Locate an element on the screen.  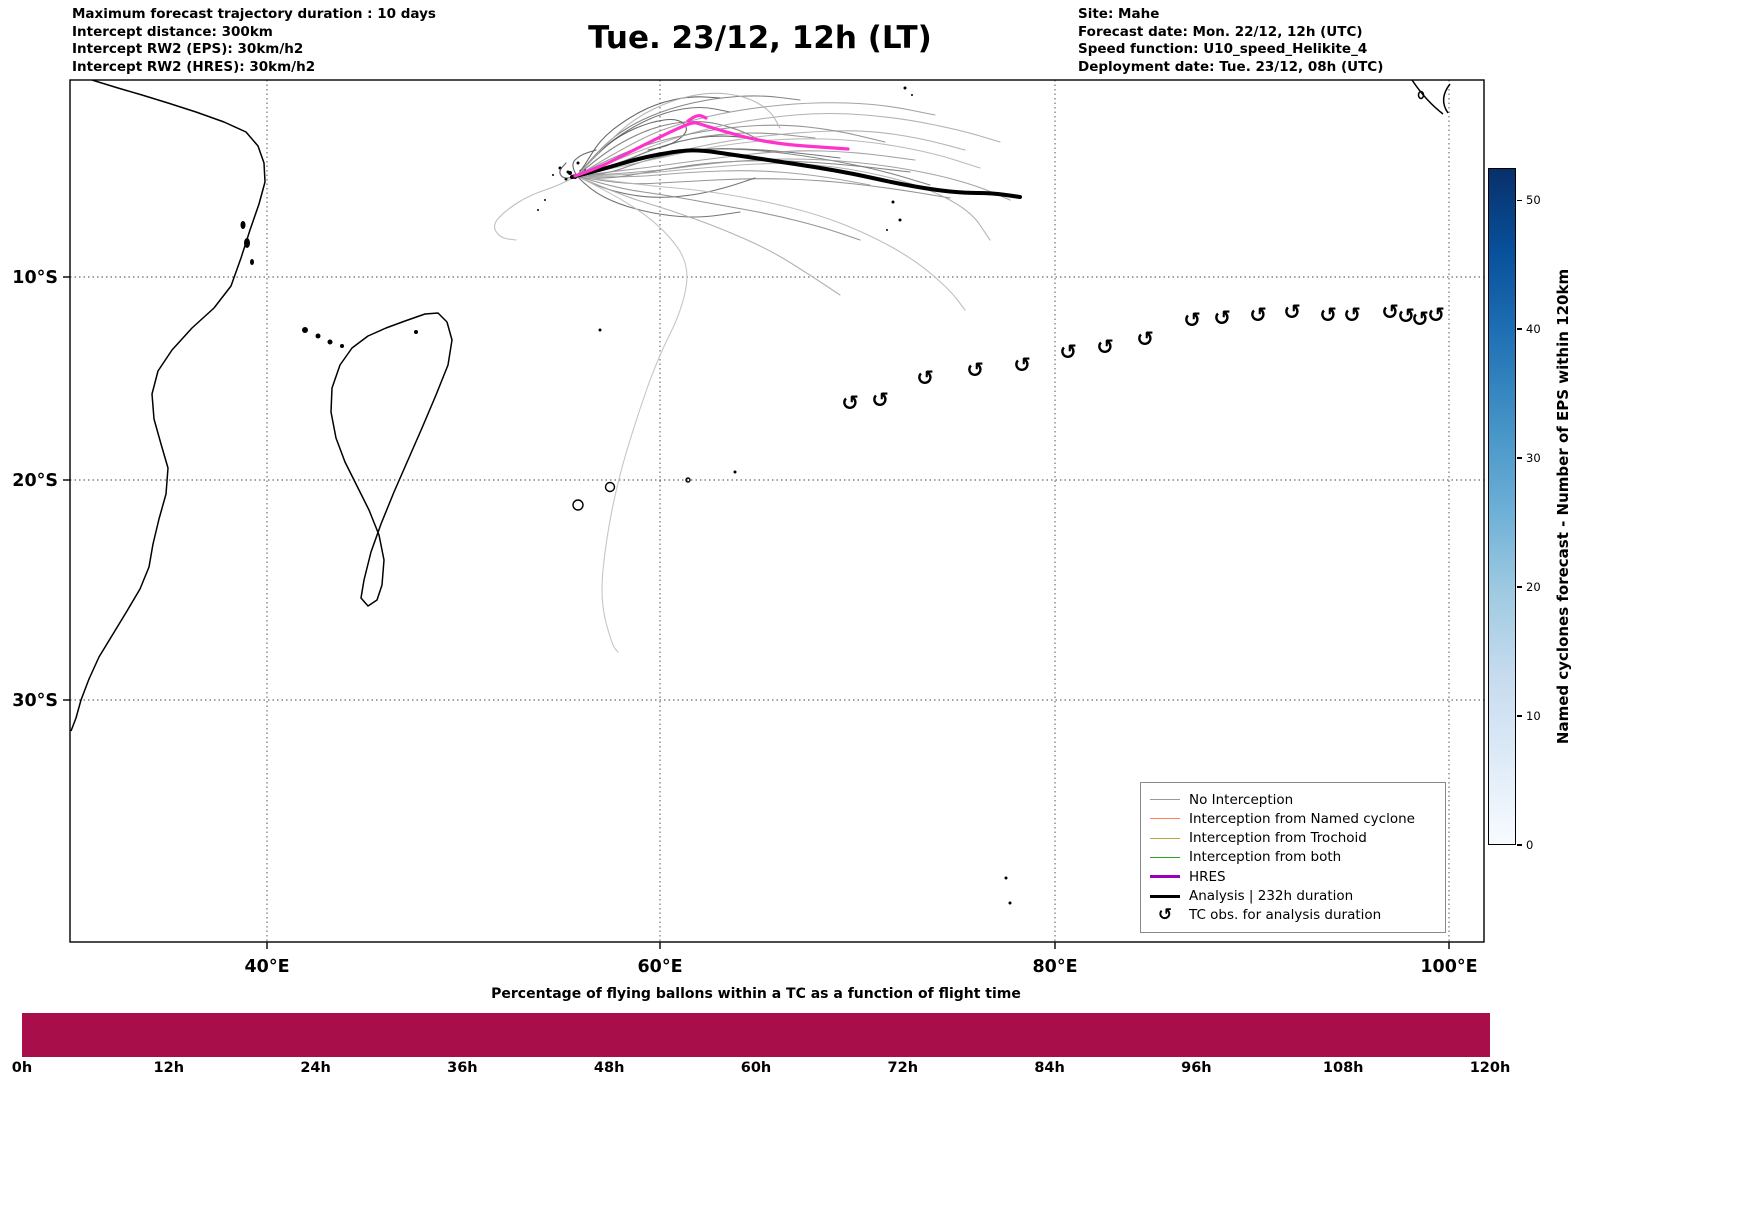
colorbar-tick-label: 20 is located at coordinates (1533, 587).